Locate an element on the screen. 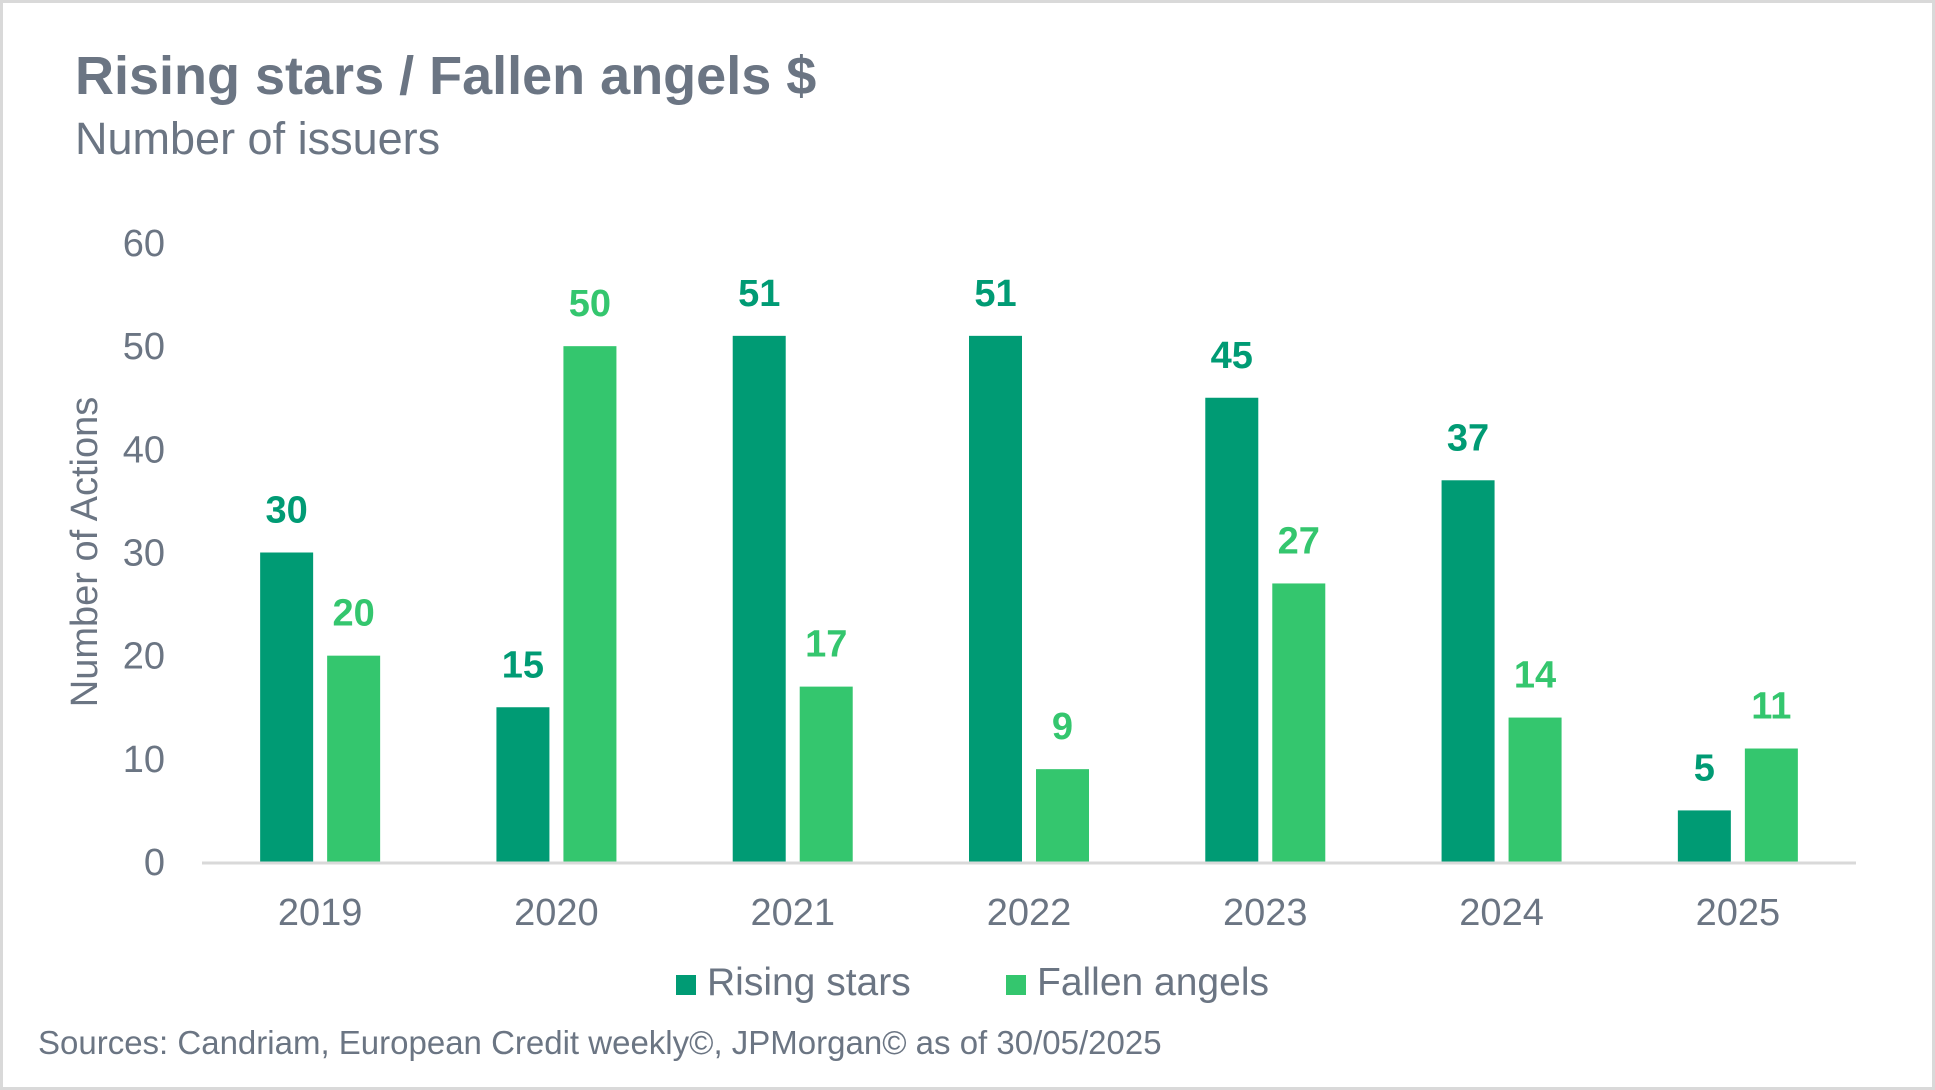  legend-item: Fallen angels is located at coordinates (1137, 982).